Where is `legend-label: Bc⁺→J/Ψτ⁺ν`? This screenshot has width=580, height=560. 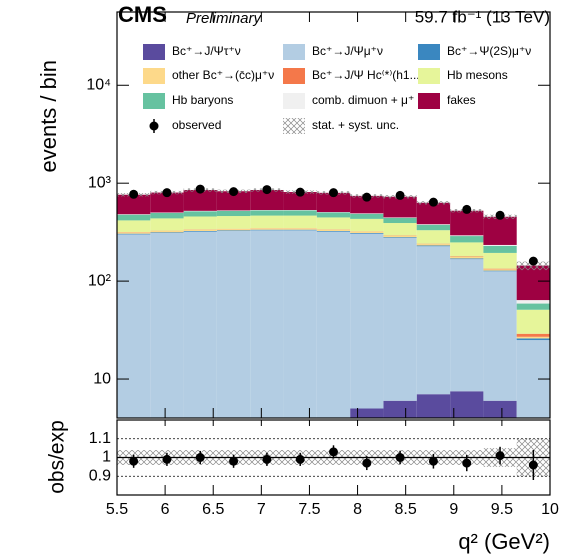 legend-label: Bc⁺→J/Ψτ⁺ν is located at coordinates (206, 51).